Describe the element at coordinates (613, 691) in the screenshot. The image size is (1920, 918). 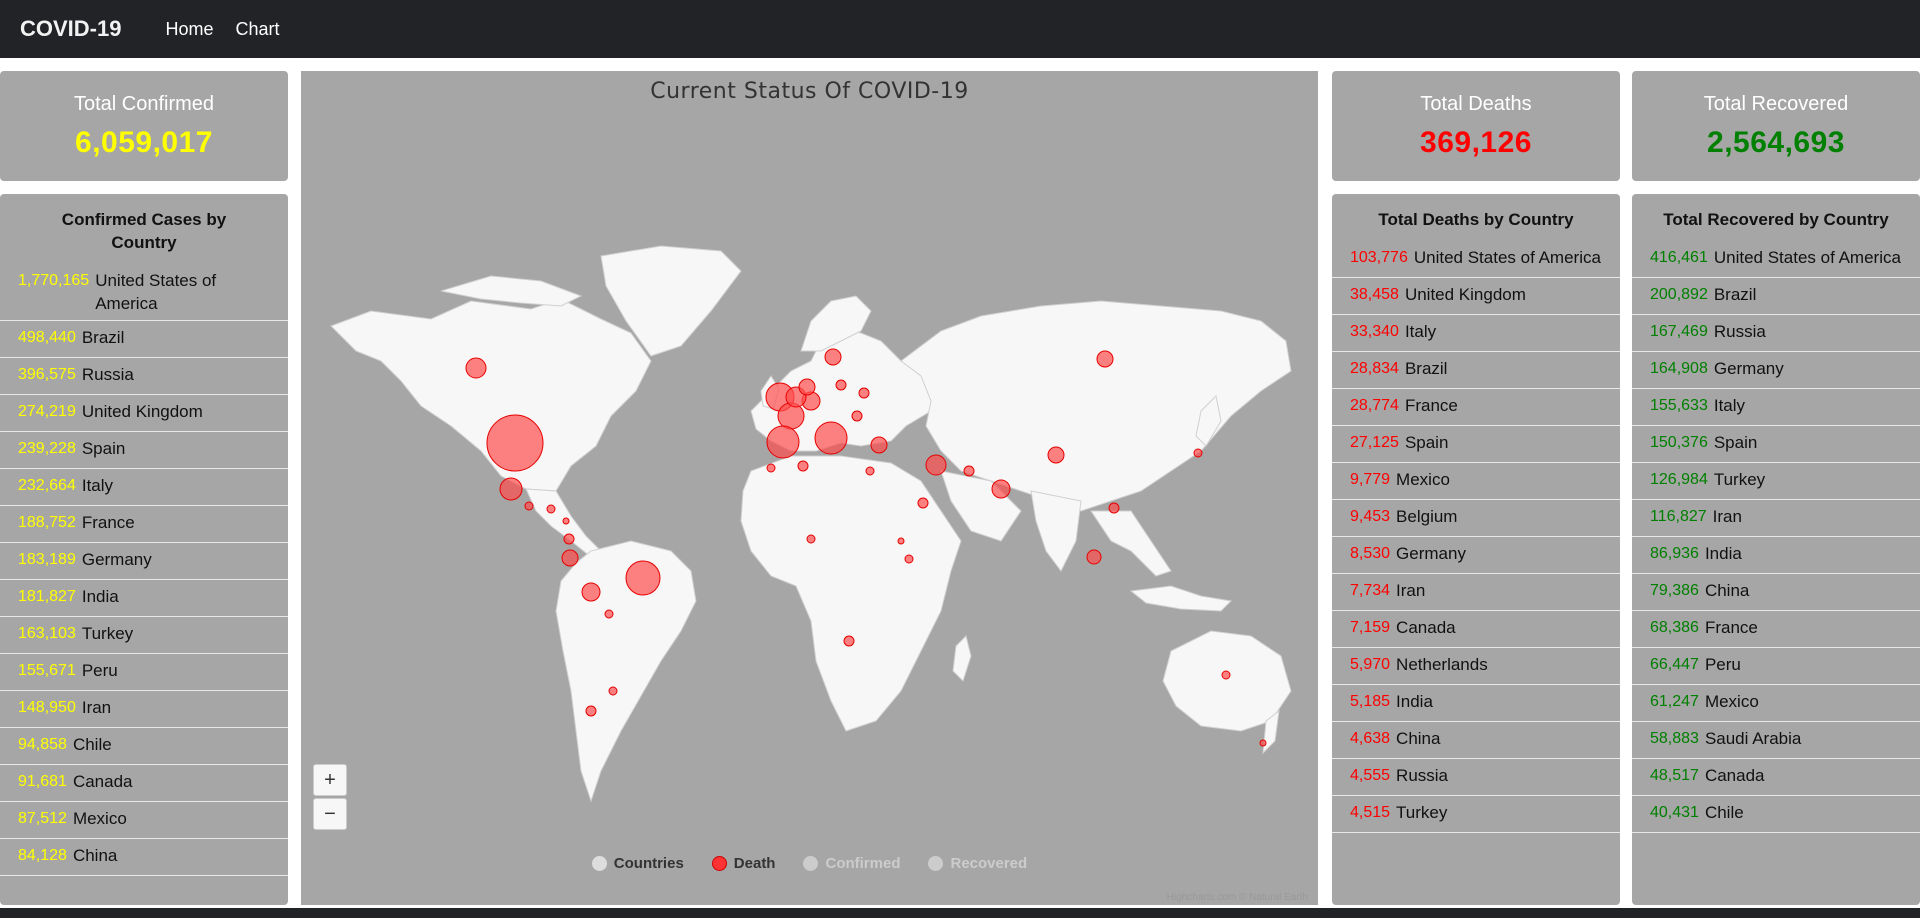
I see `bubble-argentina` at that location.